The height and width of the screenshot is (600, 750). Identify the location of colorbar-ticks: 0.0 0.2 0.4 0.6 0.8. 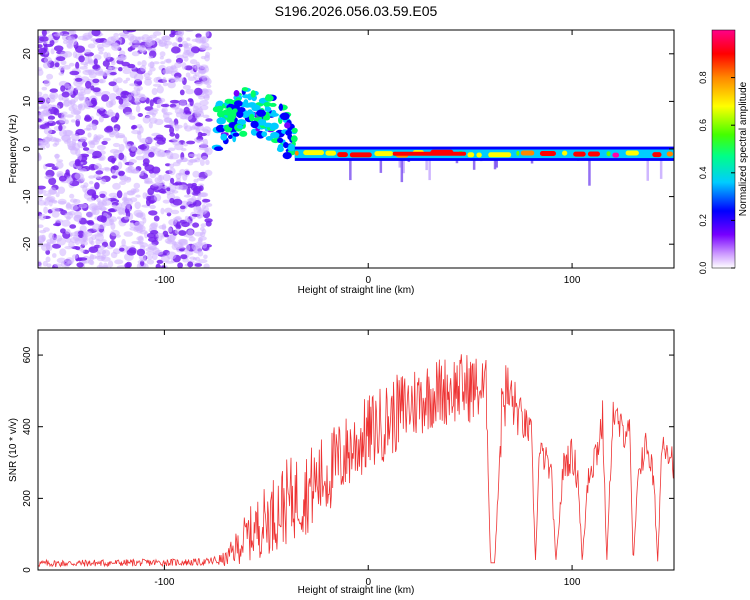
(716, 172).